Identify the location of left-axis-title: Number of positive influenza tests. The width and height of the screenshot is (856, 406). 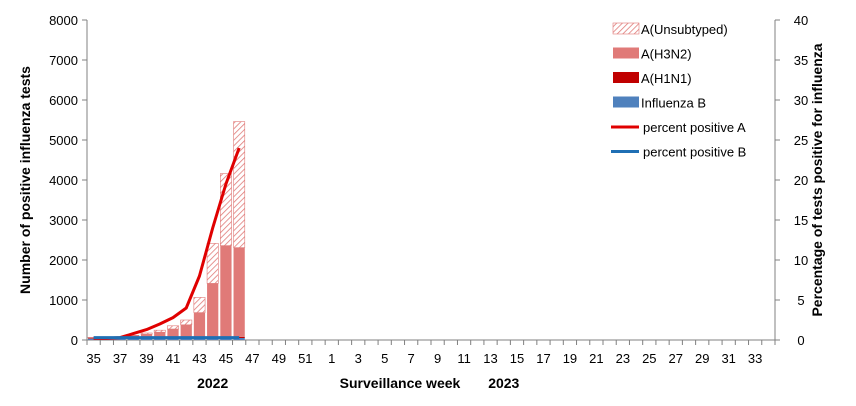
(25, 180).